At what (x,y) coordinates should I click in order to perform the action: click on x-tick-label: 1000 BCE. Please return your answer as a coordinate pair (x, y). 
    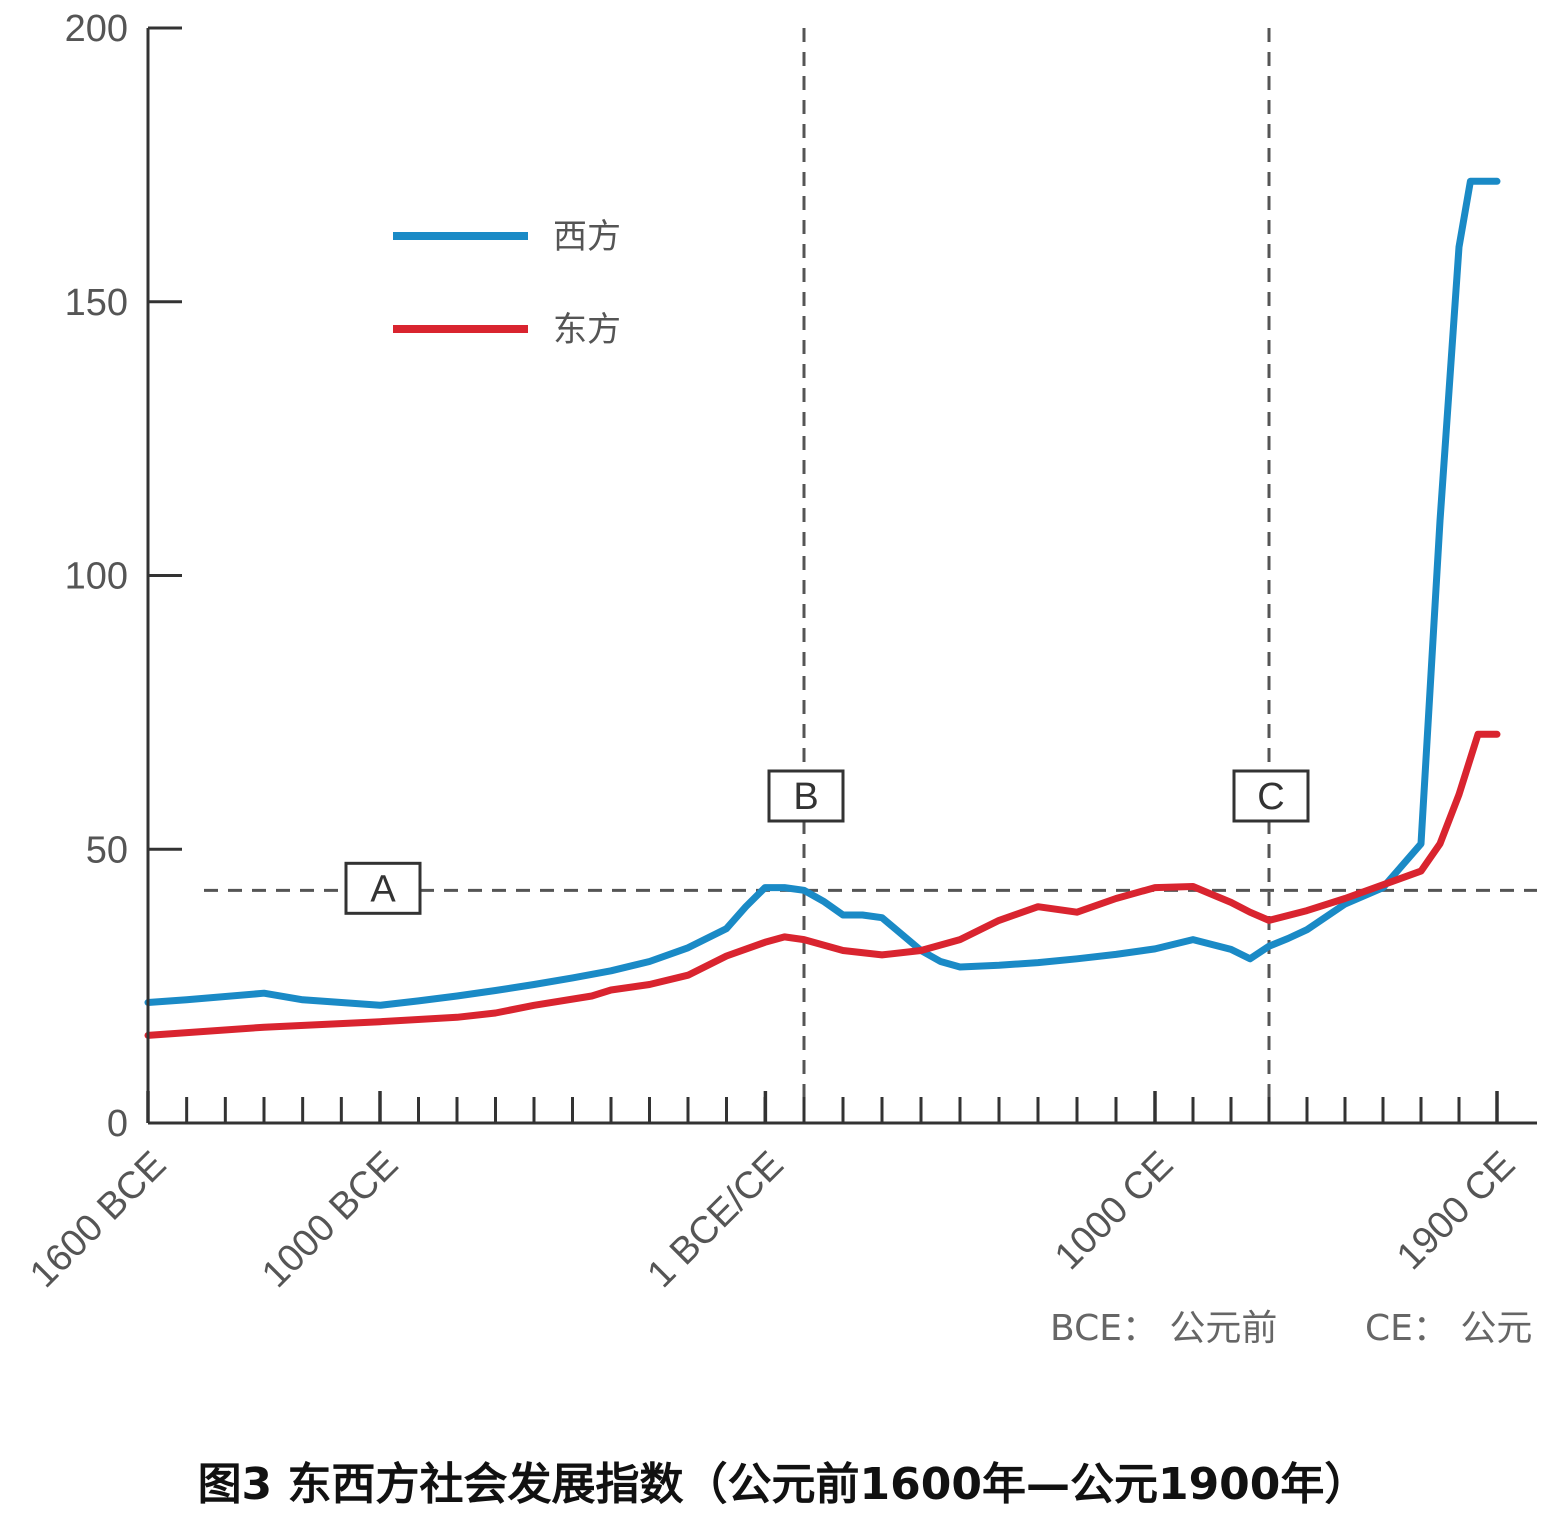
    Looking at the image, I should click on (330, 1220).